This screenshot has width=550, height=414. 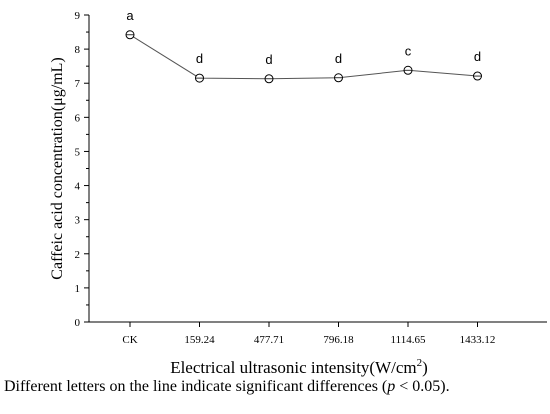 What do you see at coordinates (78, 187) in the screenshot?
I see `y-tick-label: 4` at bounding box center [78, 187].